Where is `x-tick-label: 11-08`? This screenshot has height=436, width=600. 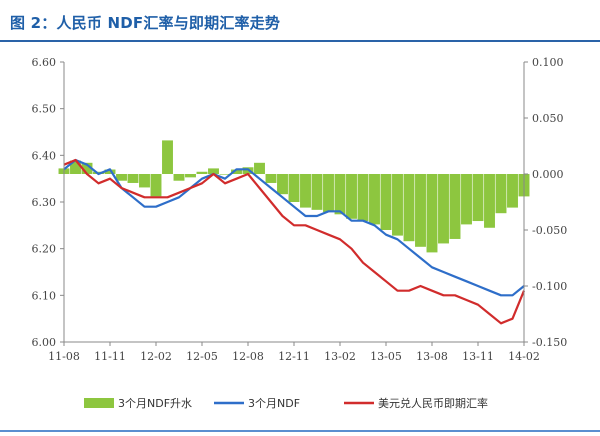
x-tick-label: 11-08 is located at coordinates (64, 356).